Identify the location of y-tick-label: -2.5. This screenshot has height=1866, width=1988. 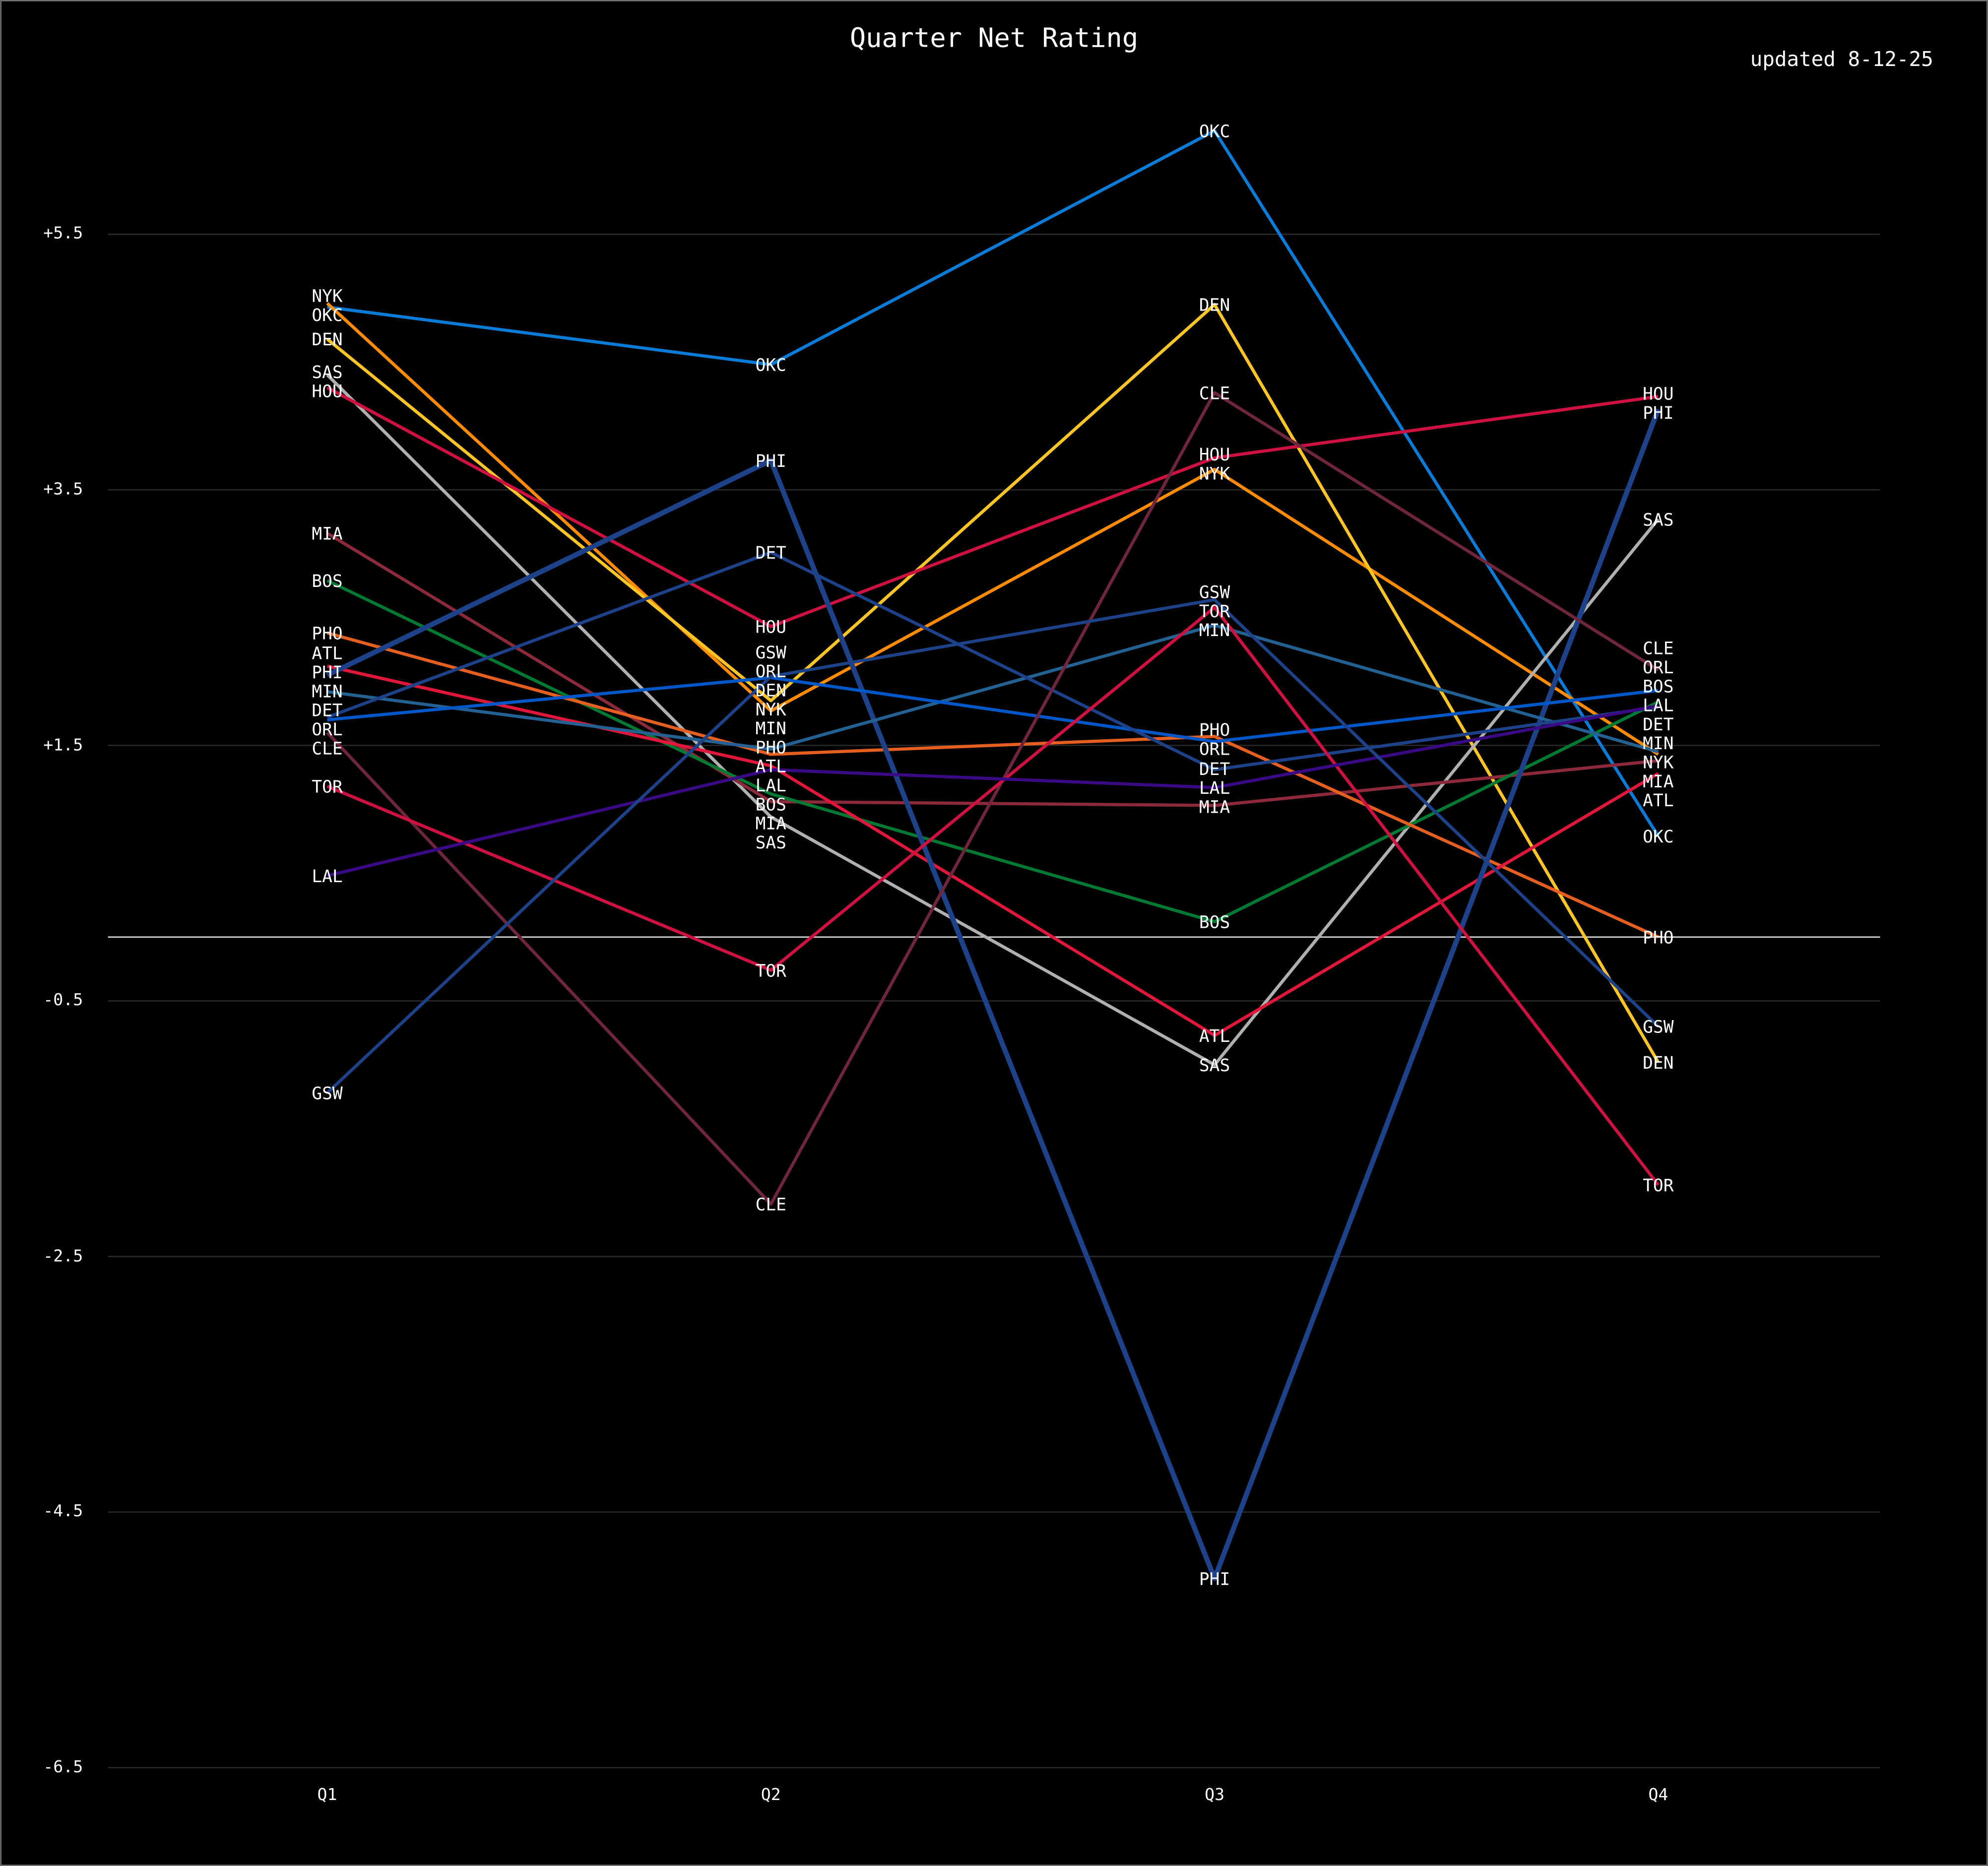
(63, 1255).